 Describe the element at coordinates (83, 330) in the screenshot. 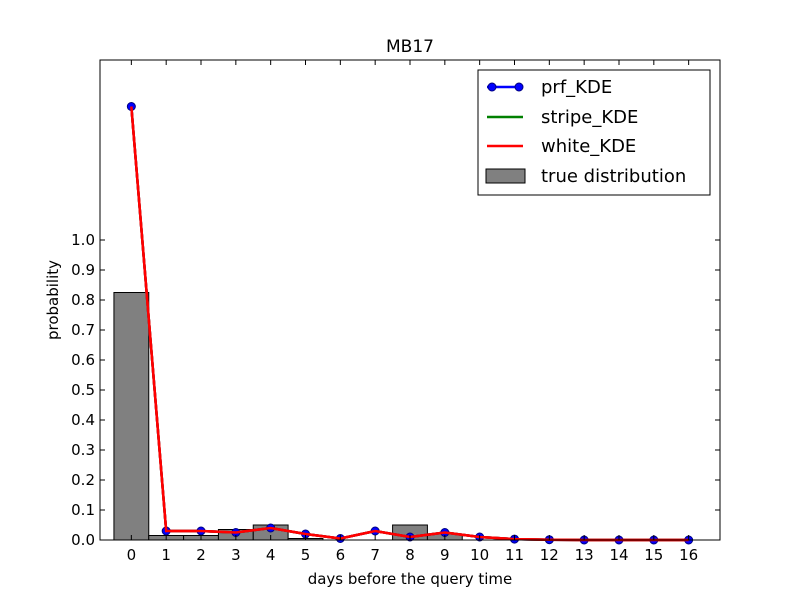

I see `y-tick-label: 0.7` at that location.